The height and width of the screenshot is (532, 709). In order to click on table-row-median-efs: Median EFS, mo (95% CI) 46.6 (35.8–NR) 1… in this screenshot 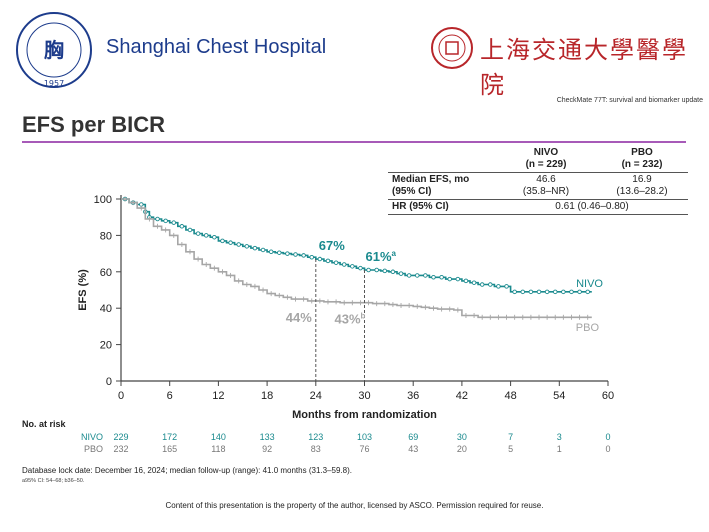, I will do `click(538, 186)`.